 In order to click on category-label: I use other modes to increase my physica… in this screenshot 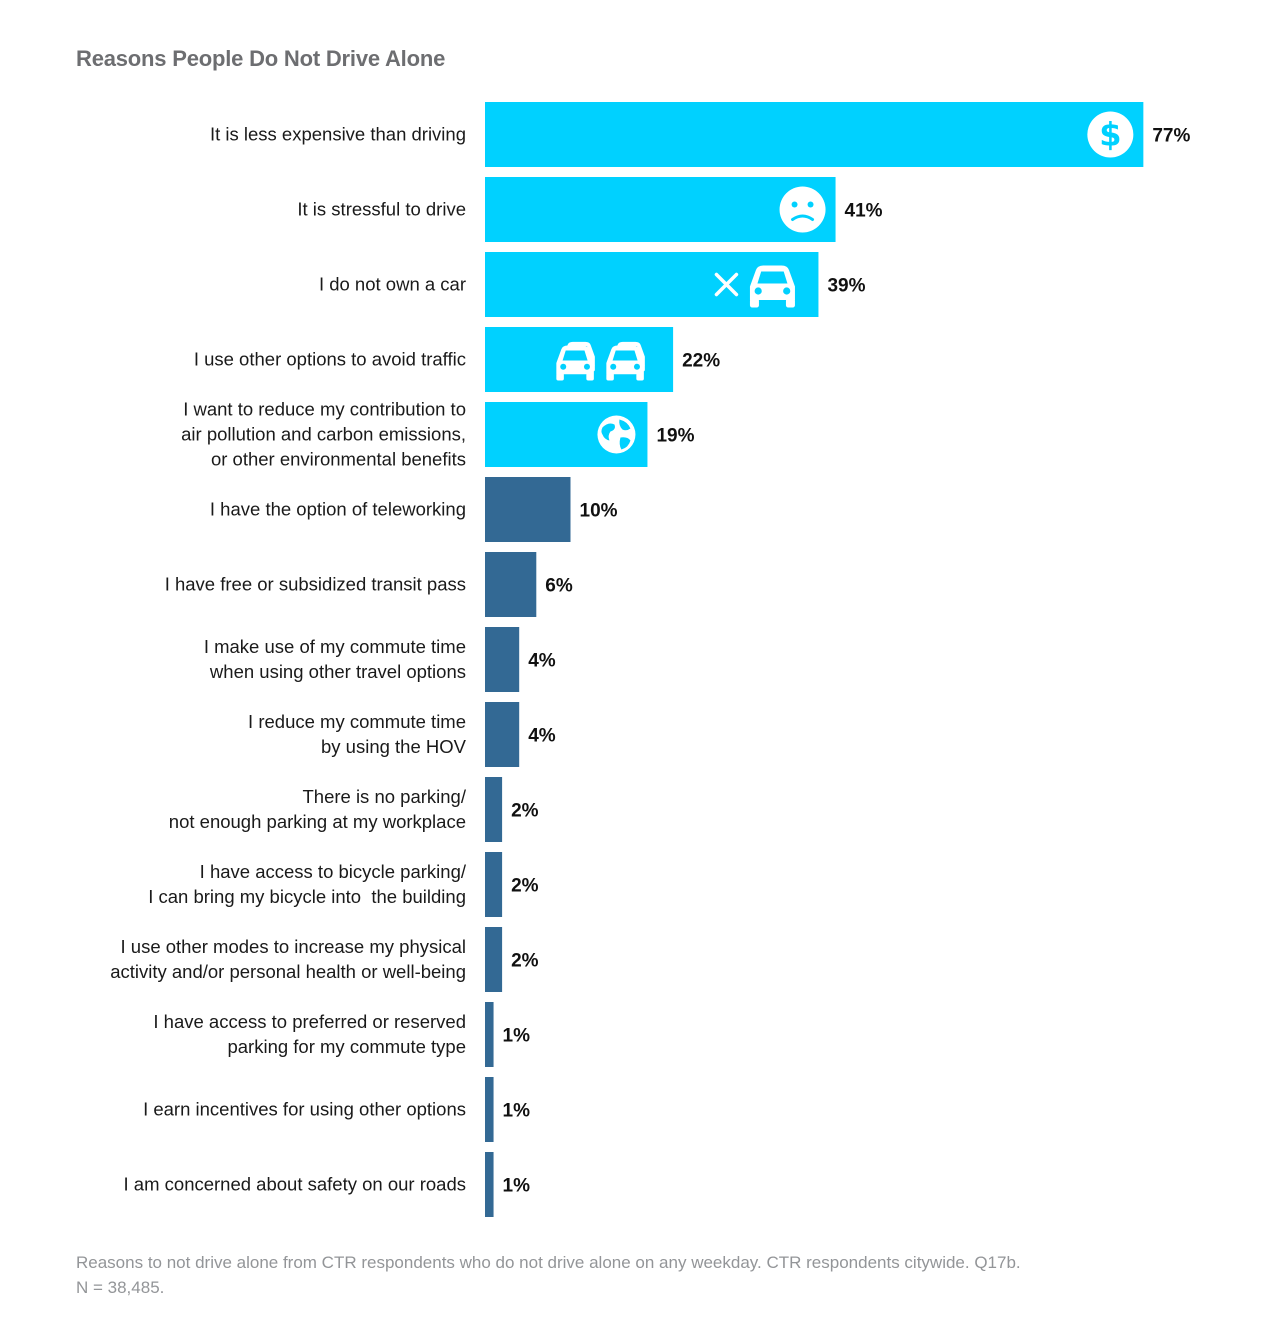, I will do `click(294, 946)`.